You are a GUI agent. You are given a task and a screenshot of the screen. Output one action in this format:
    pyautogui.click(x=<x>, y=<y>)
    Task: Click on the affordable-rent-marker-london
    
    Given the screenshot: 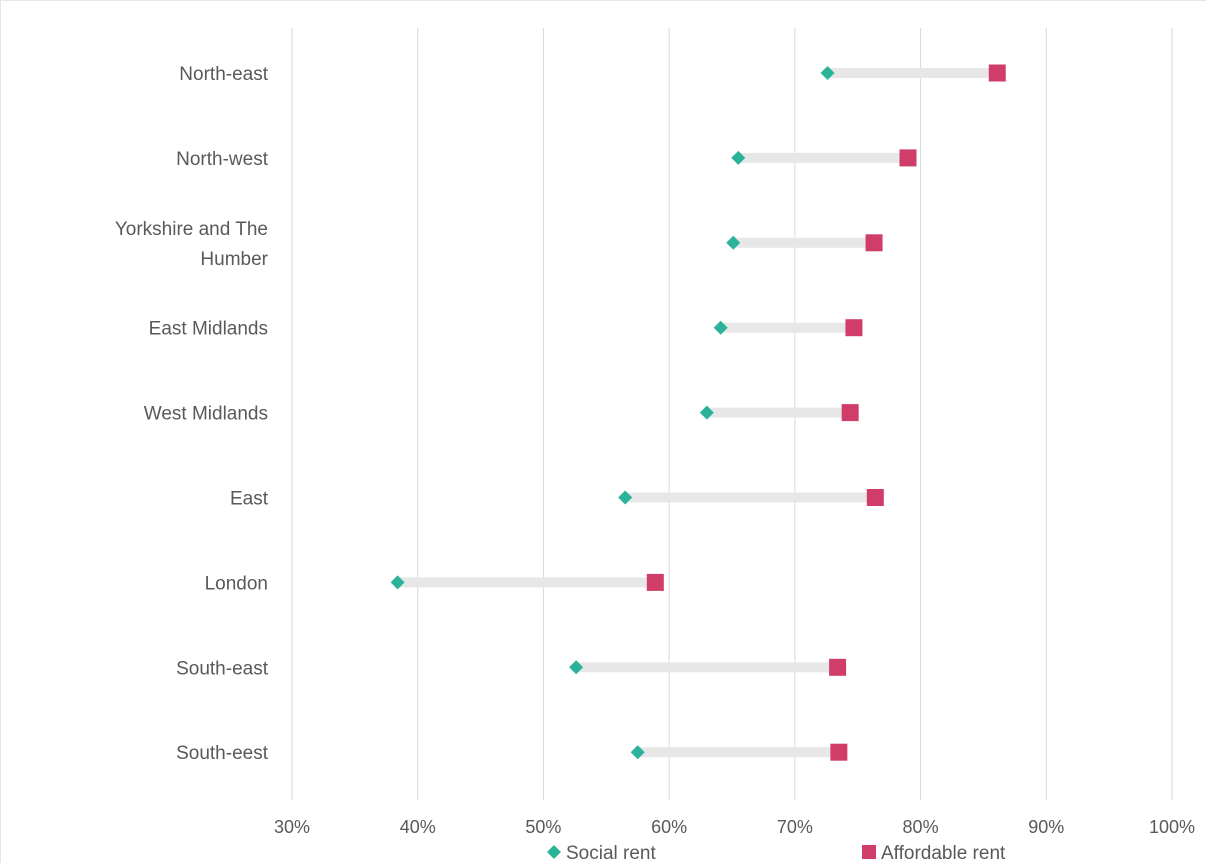 What is the action you would take?
    pyautogui.click(x=655, y=582)
    